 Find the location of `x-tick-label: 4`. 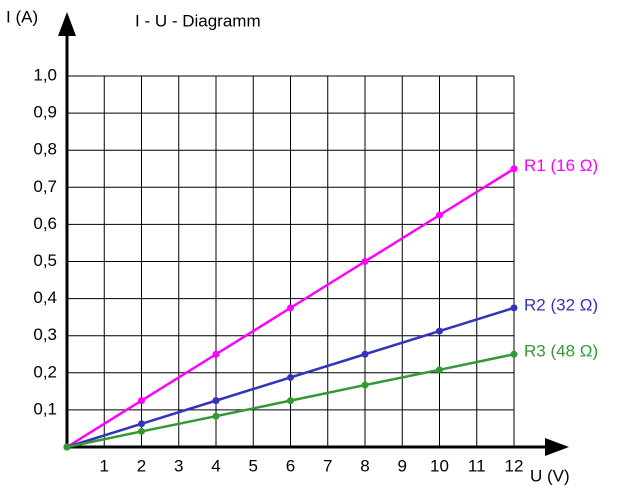

x-tick-label: 4 is located at coordinates (215, 465).